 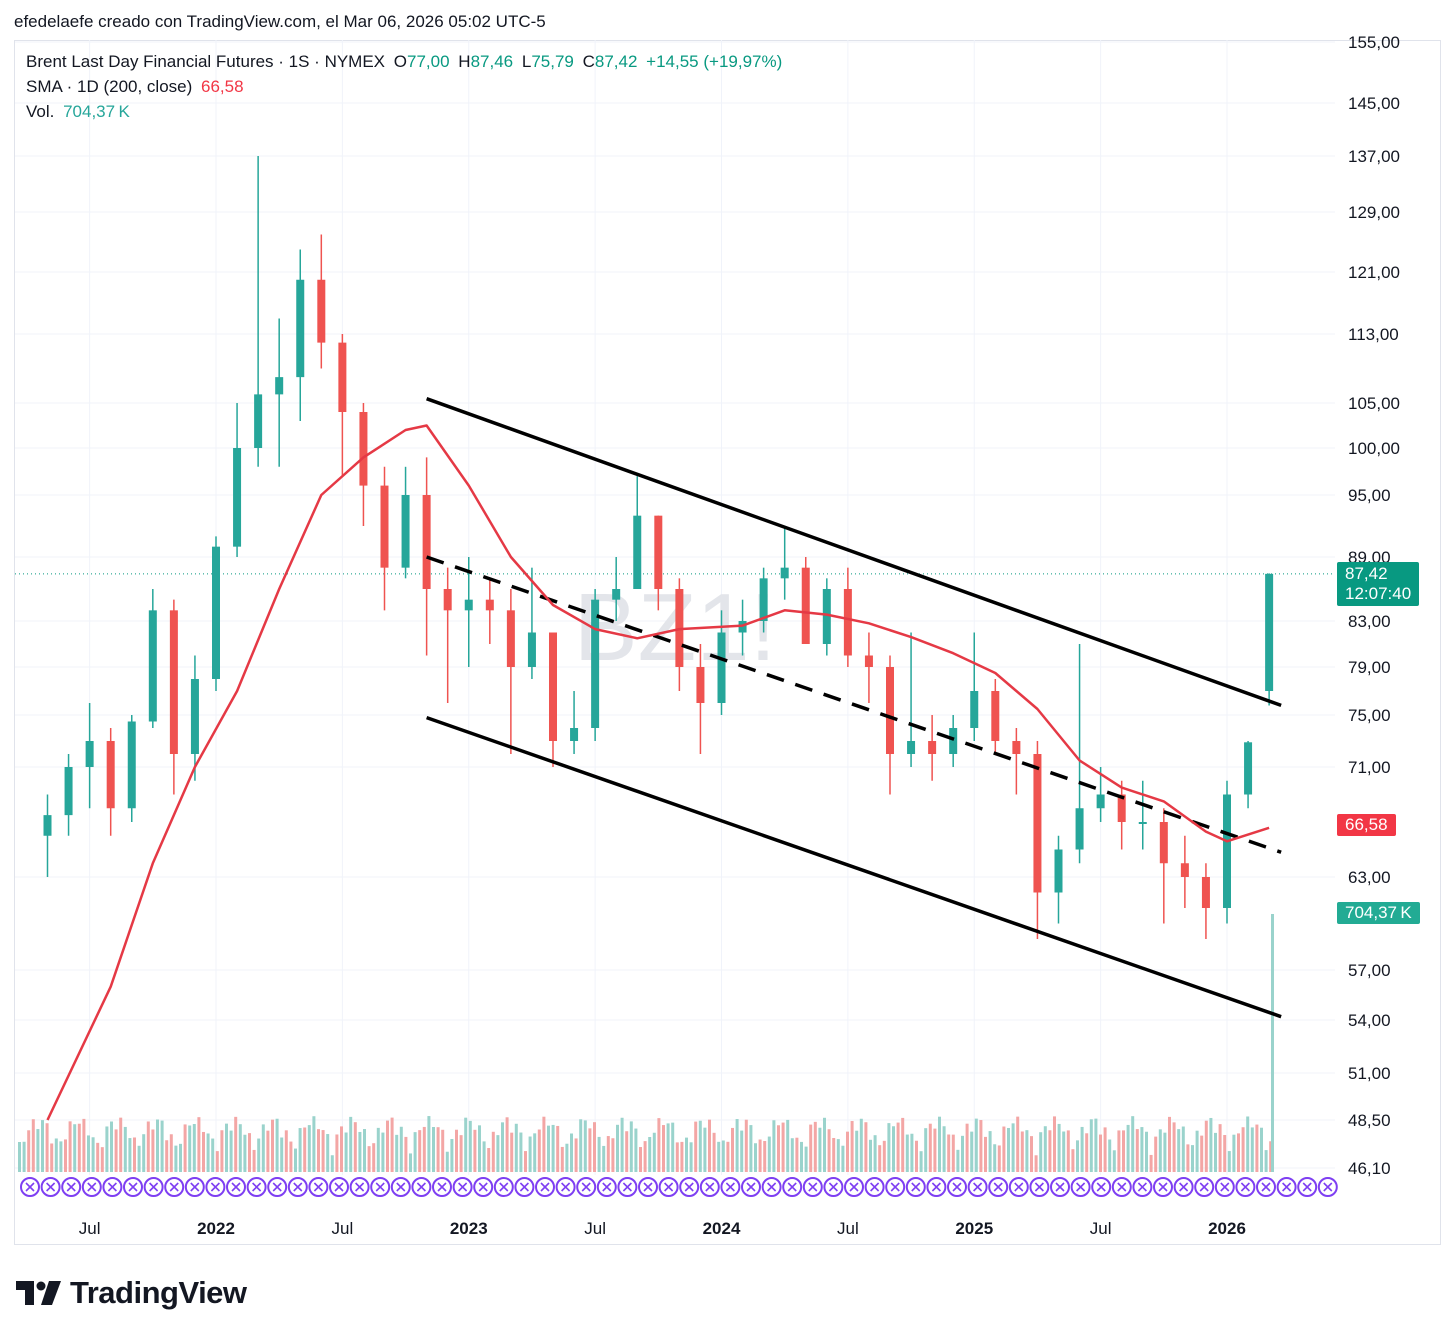 What do you see at coordinates (222, 86) in the screenshot?
I see `legend-sma-value: 66,58` at bounding box center [222, 86].